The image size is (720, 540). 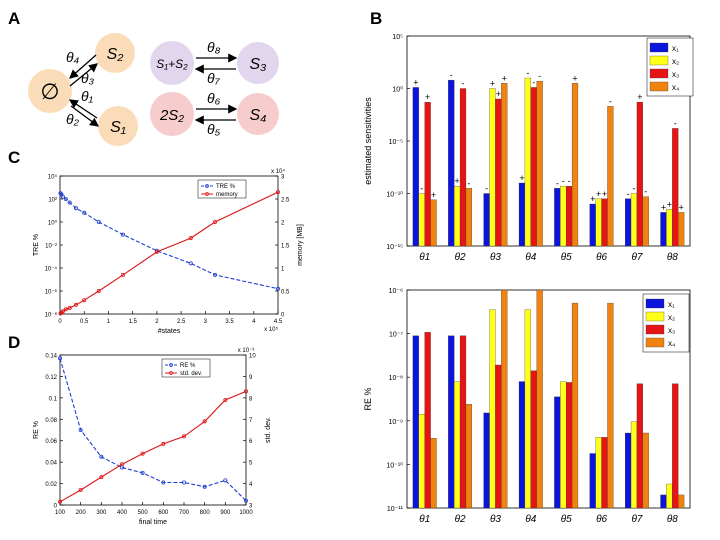 What do you see at coordinates (188, 366) in the screenshot?
I see `legend-label: RE %` at bounding box center [188, 366].